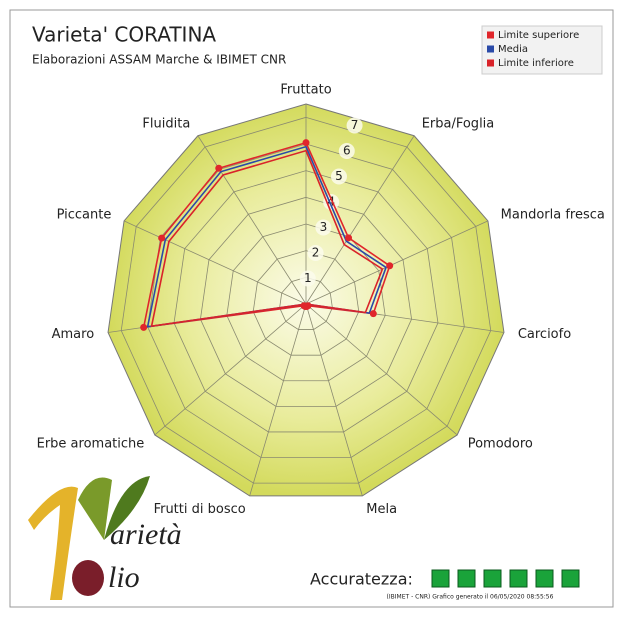 The height and width of the screenshot is (618, 624). What do you see at coordinates (124, 35) in the screenshot?
I see `chart-title: Varieta' CORATINA` at bounding box center [124, 35].